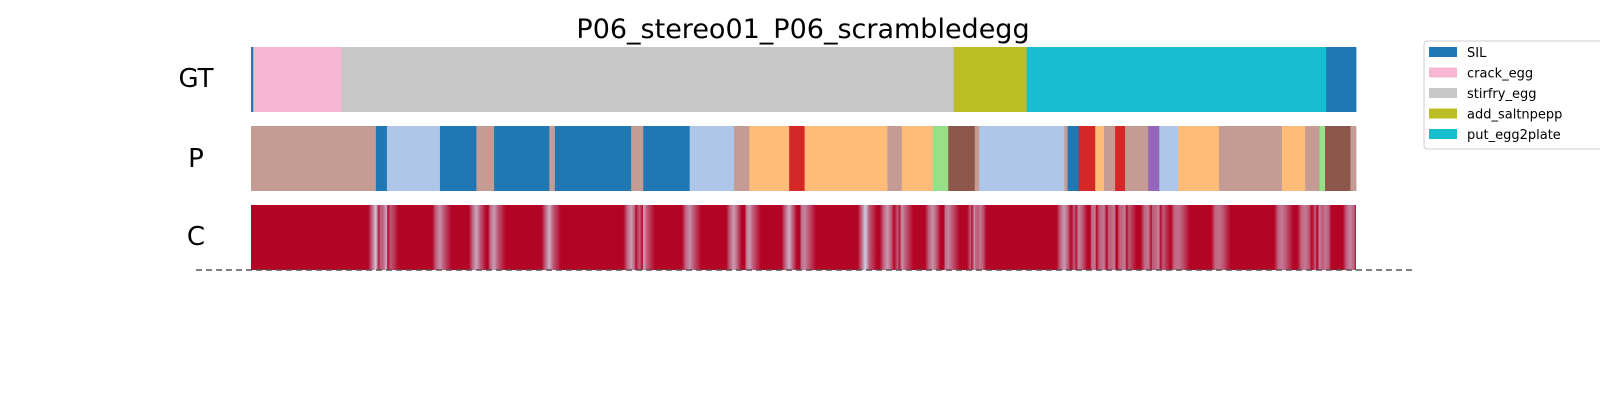  Describe the element at coordinates (1477, 53) in the screenshot. I see `legend-label-0: SIL` at that location.